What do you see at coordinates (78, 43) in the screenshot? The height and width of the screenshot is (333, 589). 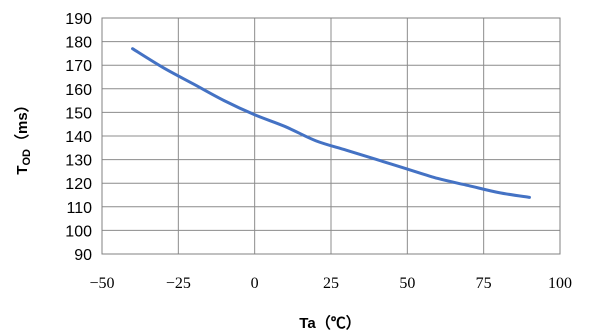 I see `y-tick-label: 180` at bounding box center [78, 43].